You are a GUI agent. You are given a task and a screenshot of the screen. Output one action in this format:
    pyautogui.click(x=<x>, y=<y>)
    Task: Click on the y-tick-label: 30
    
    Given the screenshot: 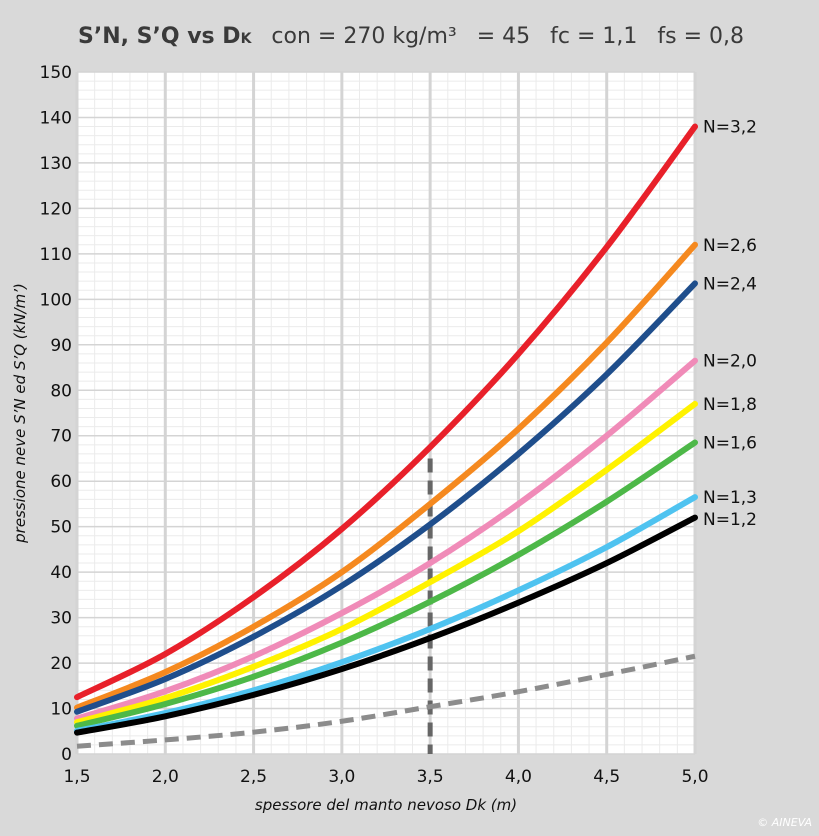 What is the action you would take?
    pyautogui.click(x=61, y=619)
    